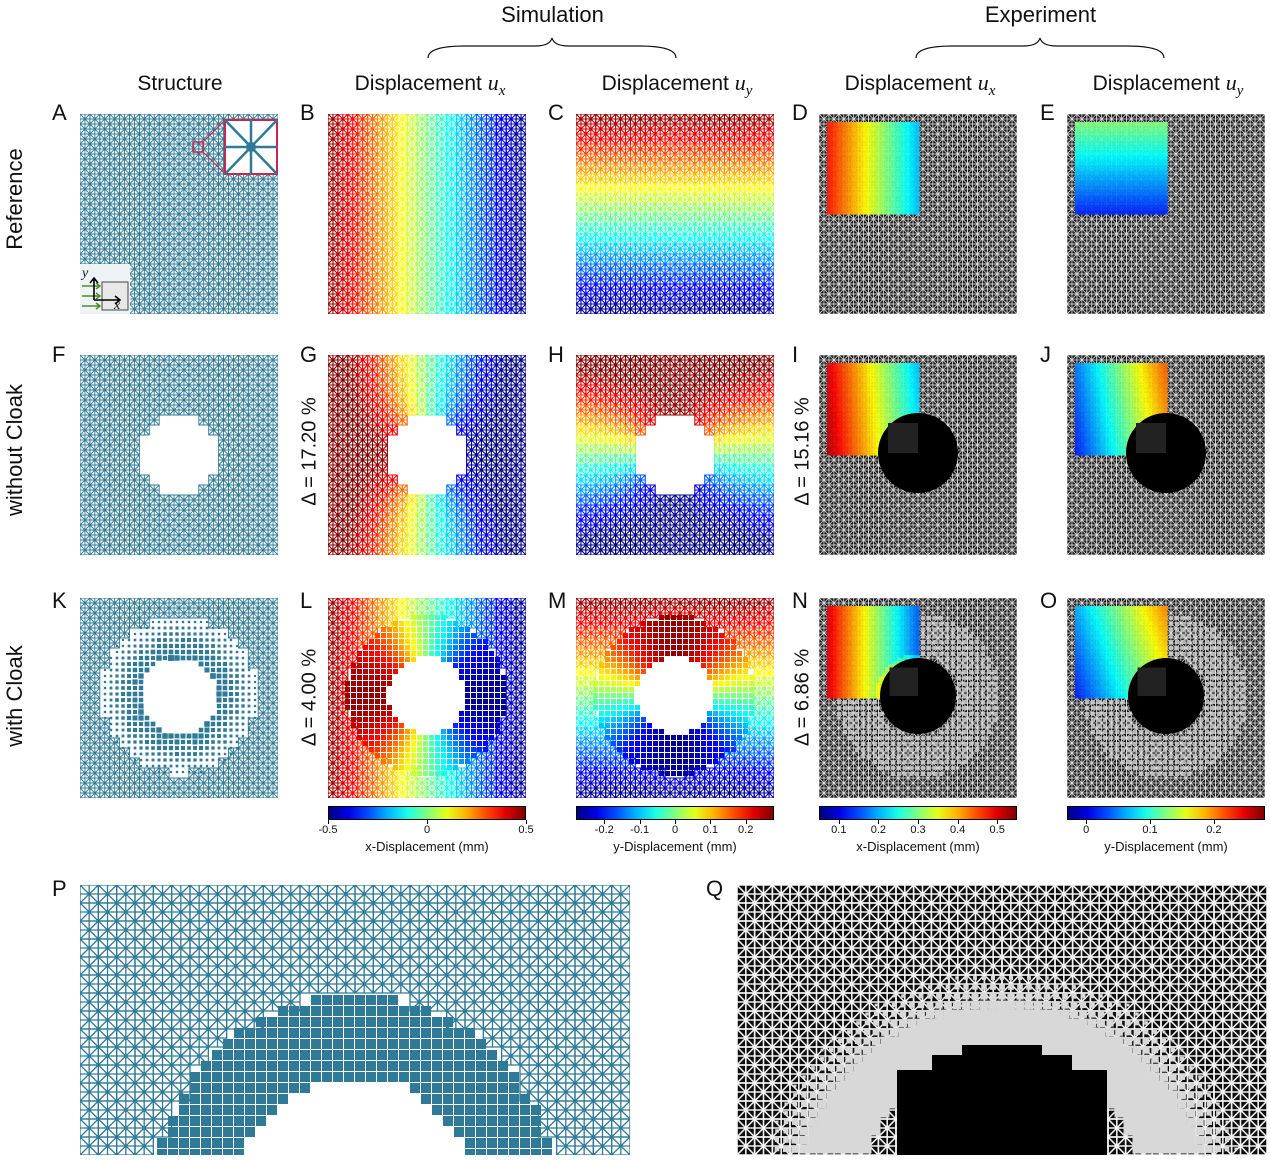 This screenshot has height=1160, width=1270. I want to click on exp-uy-field, so click(1166, 214).